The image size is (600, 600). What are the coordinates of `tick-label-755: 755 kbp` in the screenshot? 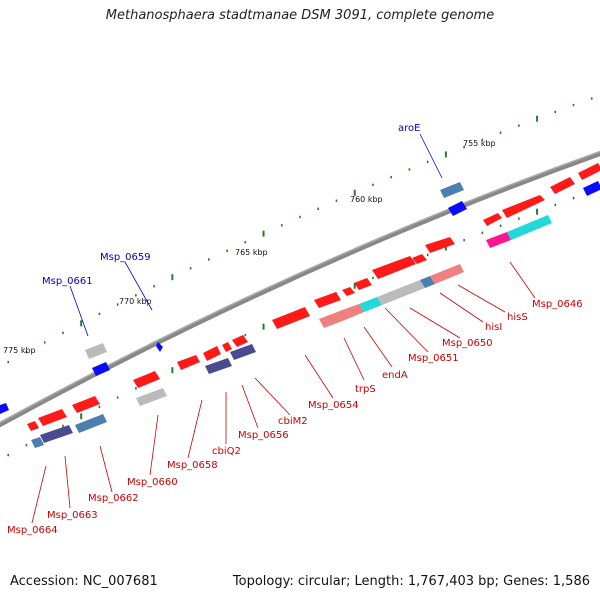 It's located at (479, 143).